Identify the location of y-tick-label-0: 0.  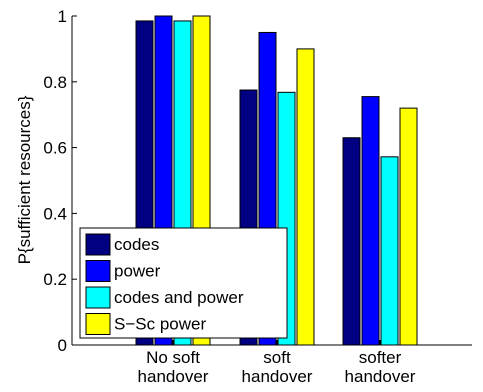
(62, 345).